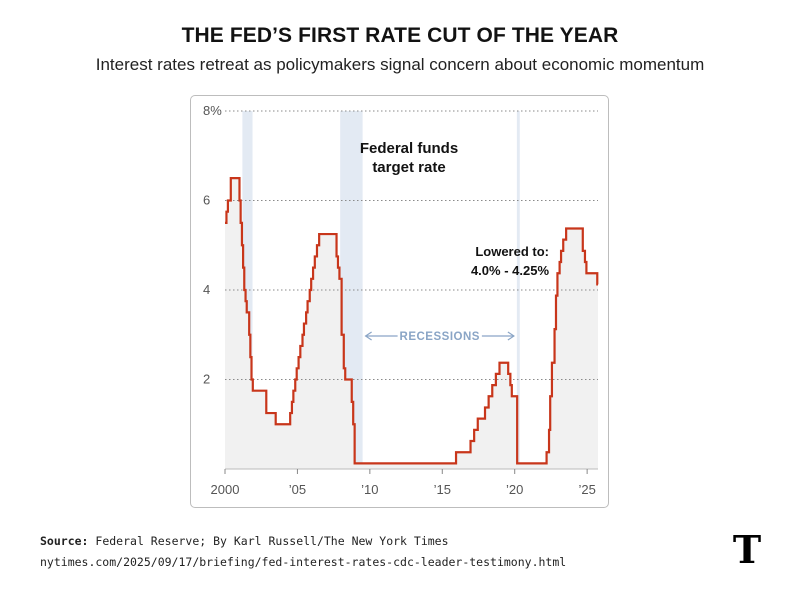  I want to click on recession-arrow-right-head, so click(511, 336).